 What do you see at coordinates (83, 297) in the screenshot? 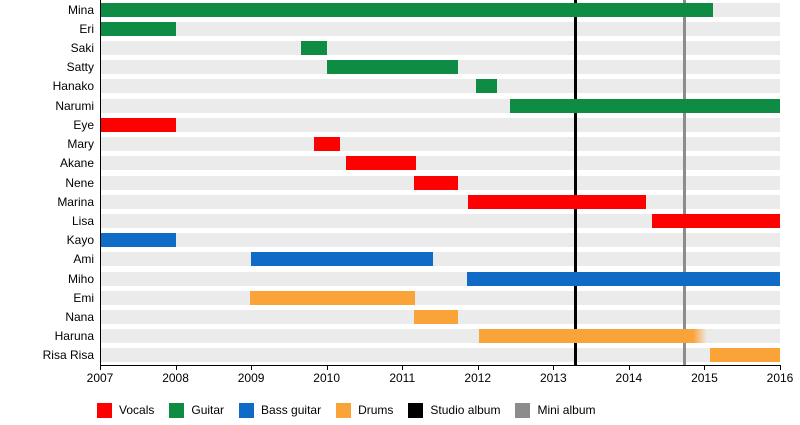
I see `row-label-emi: Emi` at bounding box center [83, 297].